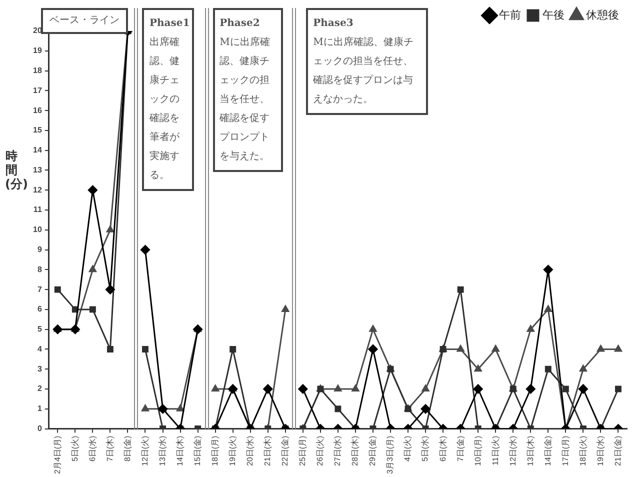 This screenshot has height=477, width=633. Describe the element at coordinates (477, 450) in the screenshot. I see `x-tick-label: 10日(月)` at that location.